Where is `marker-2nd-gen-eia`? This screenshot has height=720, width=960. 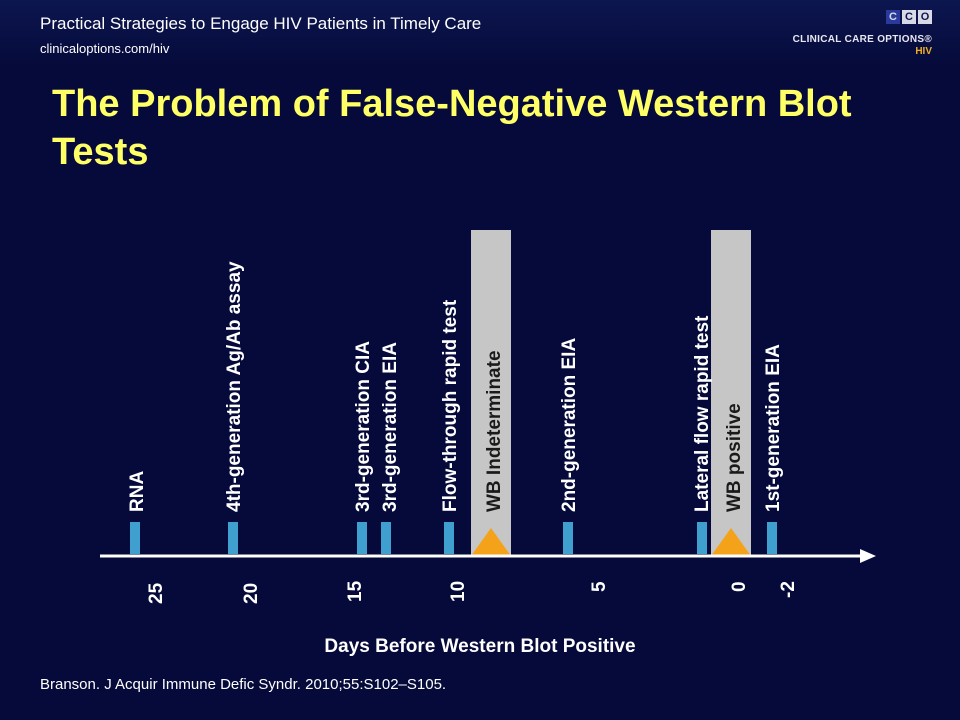
marker-2nd-gen-eia is located at coordinates (568, 538).